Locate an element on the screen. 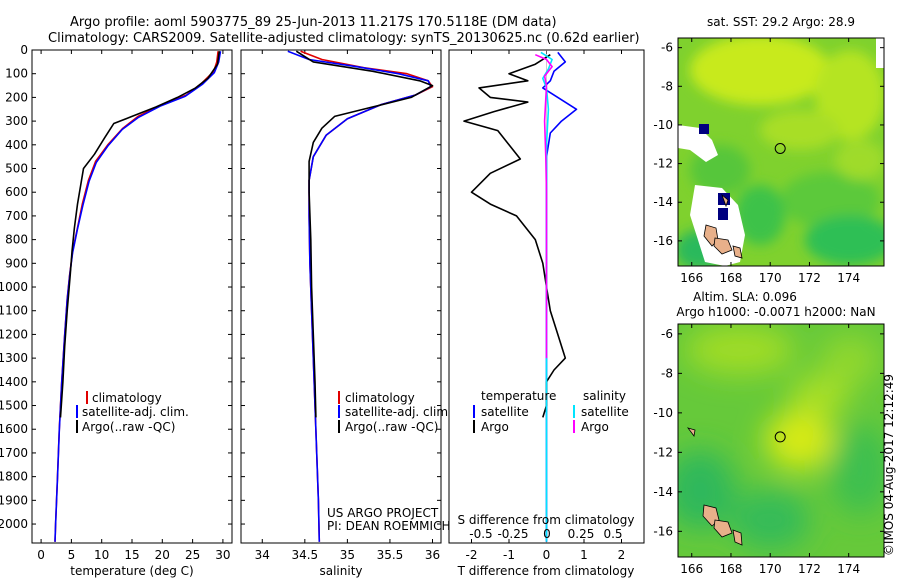  difference-xlabel: T difference from climatology is located at coordinates (546, 571).